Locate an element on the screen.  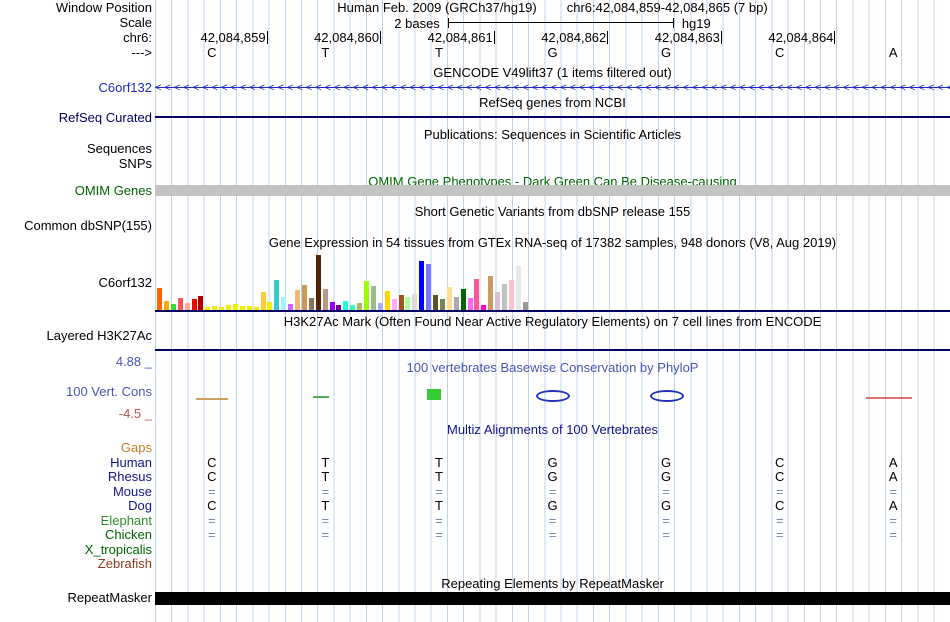
species-label-rhesus: Rhesus is located at coordinates (129, 476).